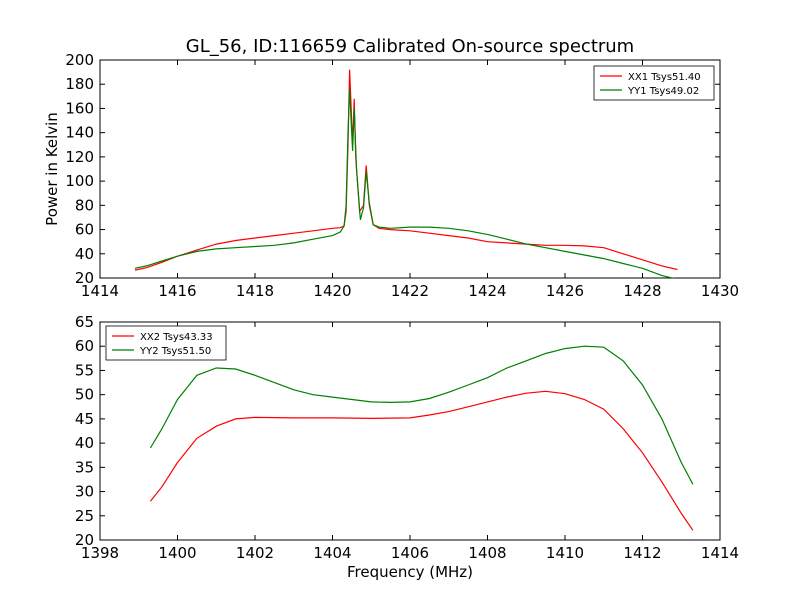 This screenshot has width=800, height=604. Describe the element at coordinates (410, 553) in the screenshot. I see `x-tick-label: 1406` at that location.